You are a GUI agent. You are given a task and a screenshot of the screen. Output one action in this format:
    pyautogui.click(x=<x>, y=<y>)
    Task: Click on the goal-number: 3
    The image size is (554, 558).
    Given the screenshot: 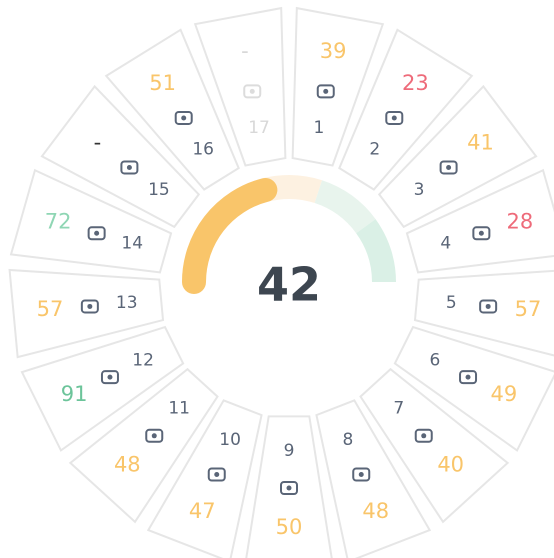 What is the action you would take?
    pyautogui.click(x=419, y=190)
    